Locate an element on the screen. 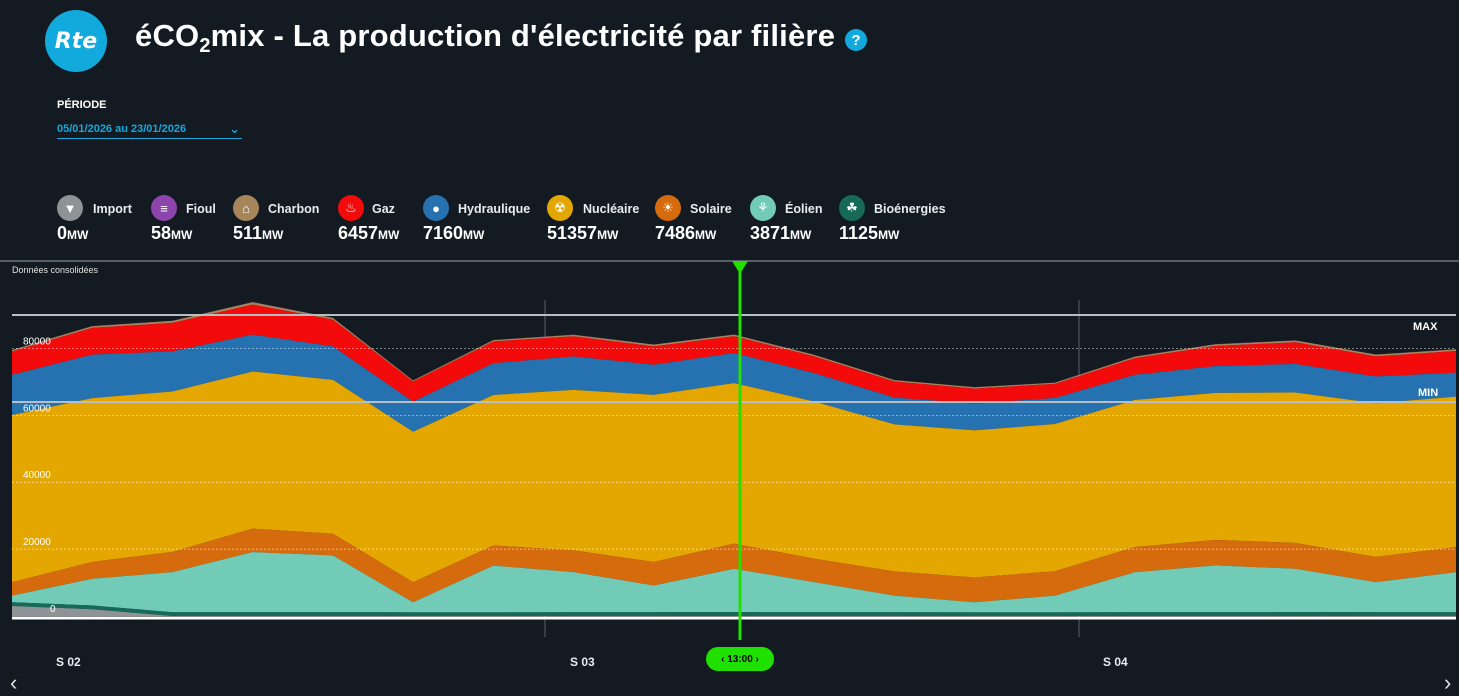 The width and height of the screenshot is (1459, 696). series-area-éolien is located at coordinates (734, 582).